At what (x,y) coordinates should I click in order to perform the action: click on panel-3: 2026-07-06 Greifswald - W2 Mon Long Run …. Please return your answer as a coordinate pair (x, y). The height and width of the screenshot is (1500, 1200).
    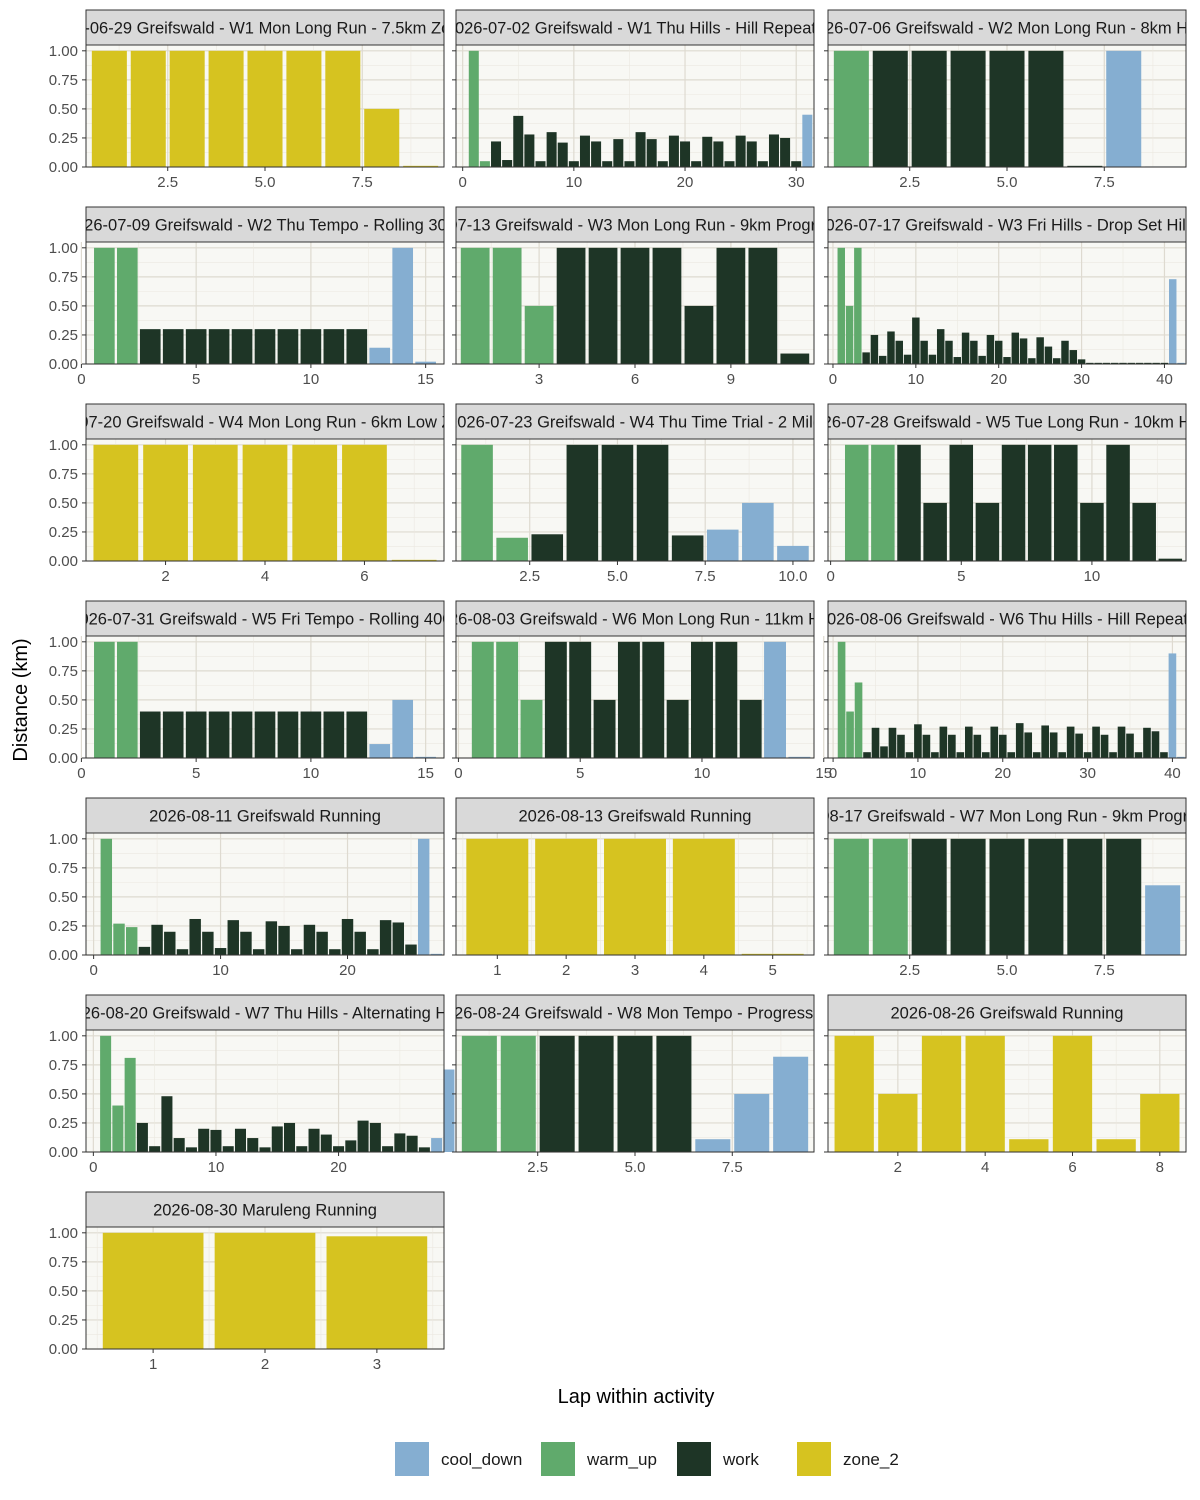
    Looking at the image, I should click on (1003, 100).